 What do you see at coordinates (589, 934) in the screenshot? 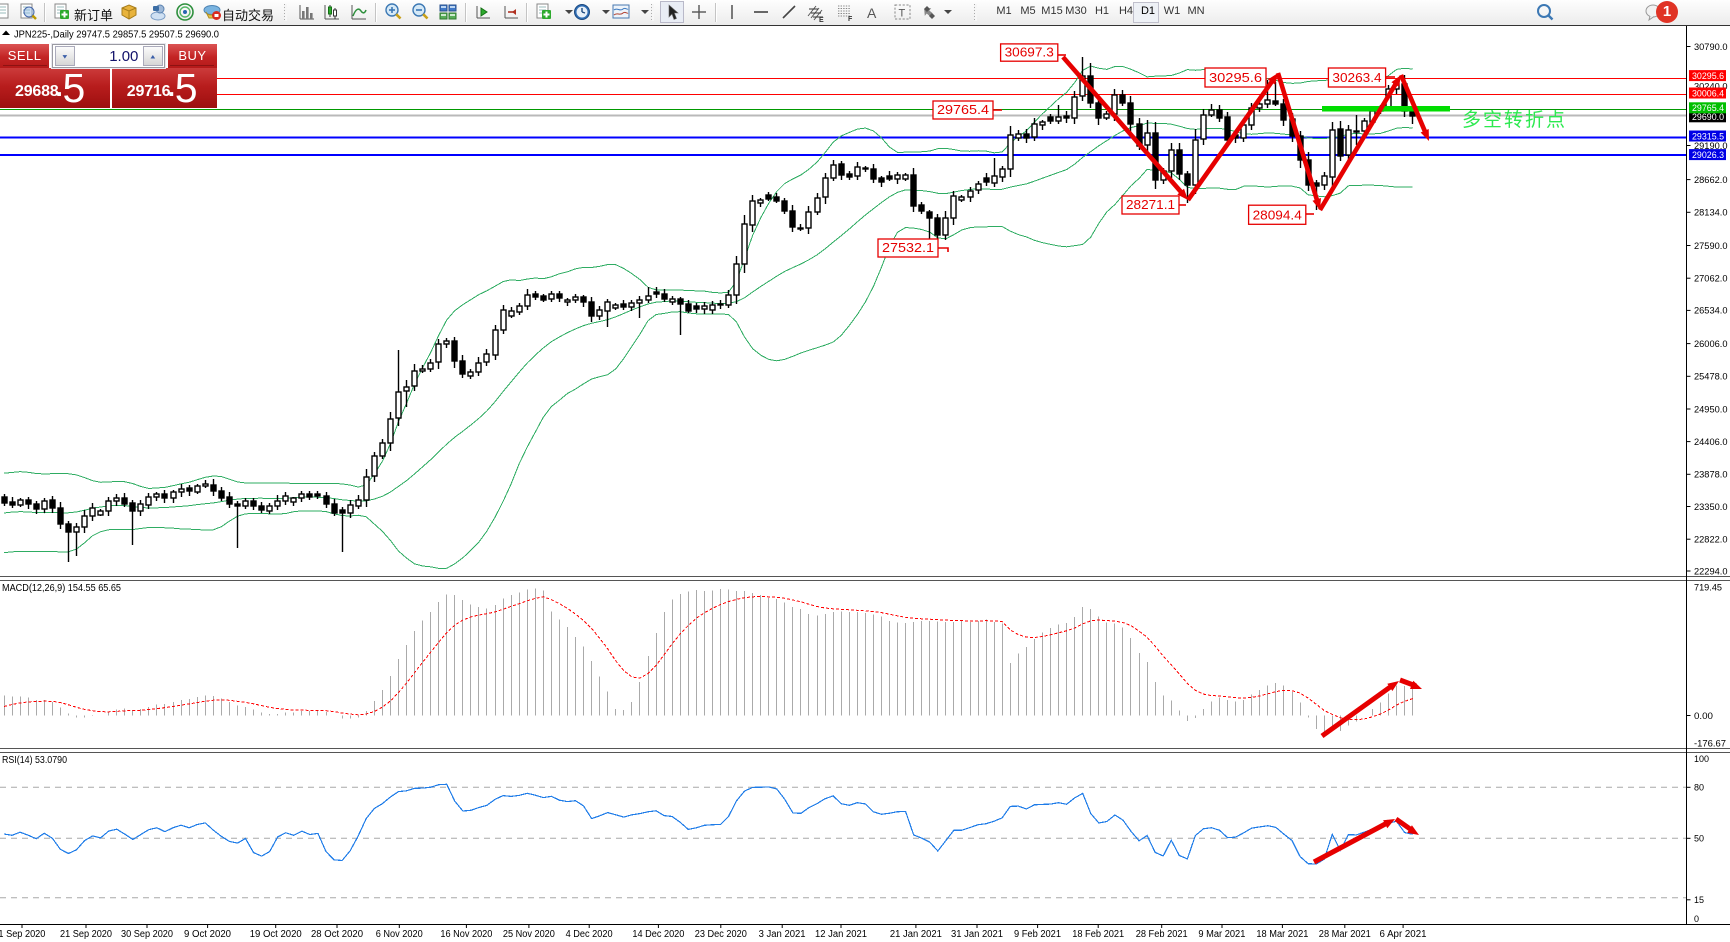
I see `svg-text: 4 Dec 2020` at bounding box center [589, 934].